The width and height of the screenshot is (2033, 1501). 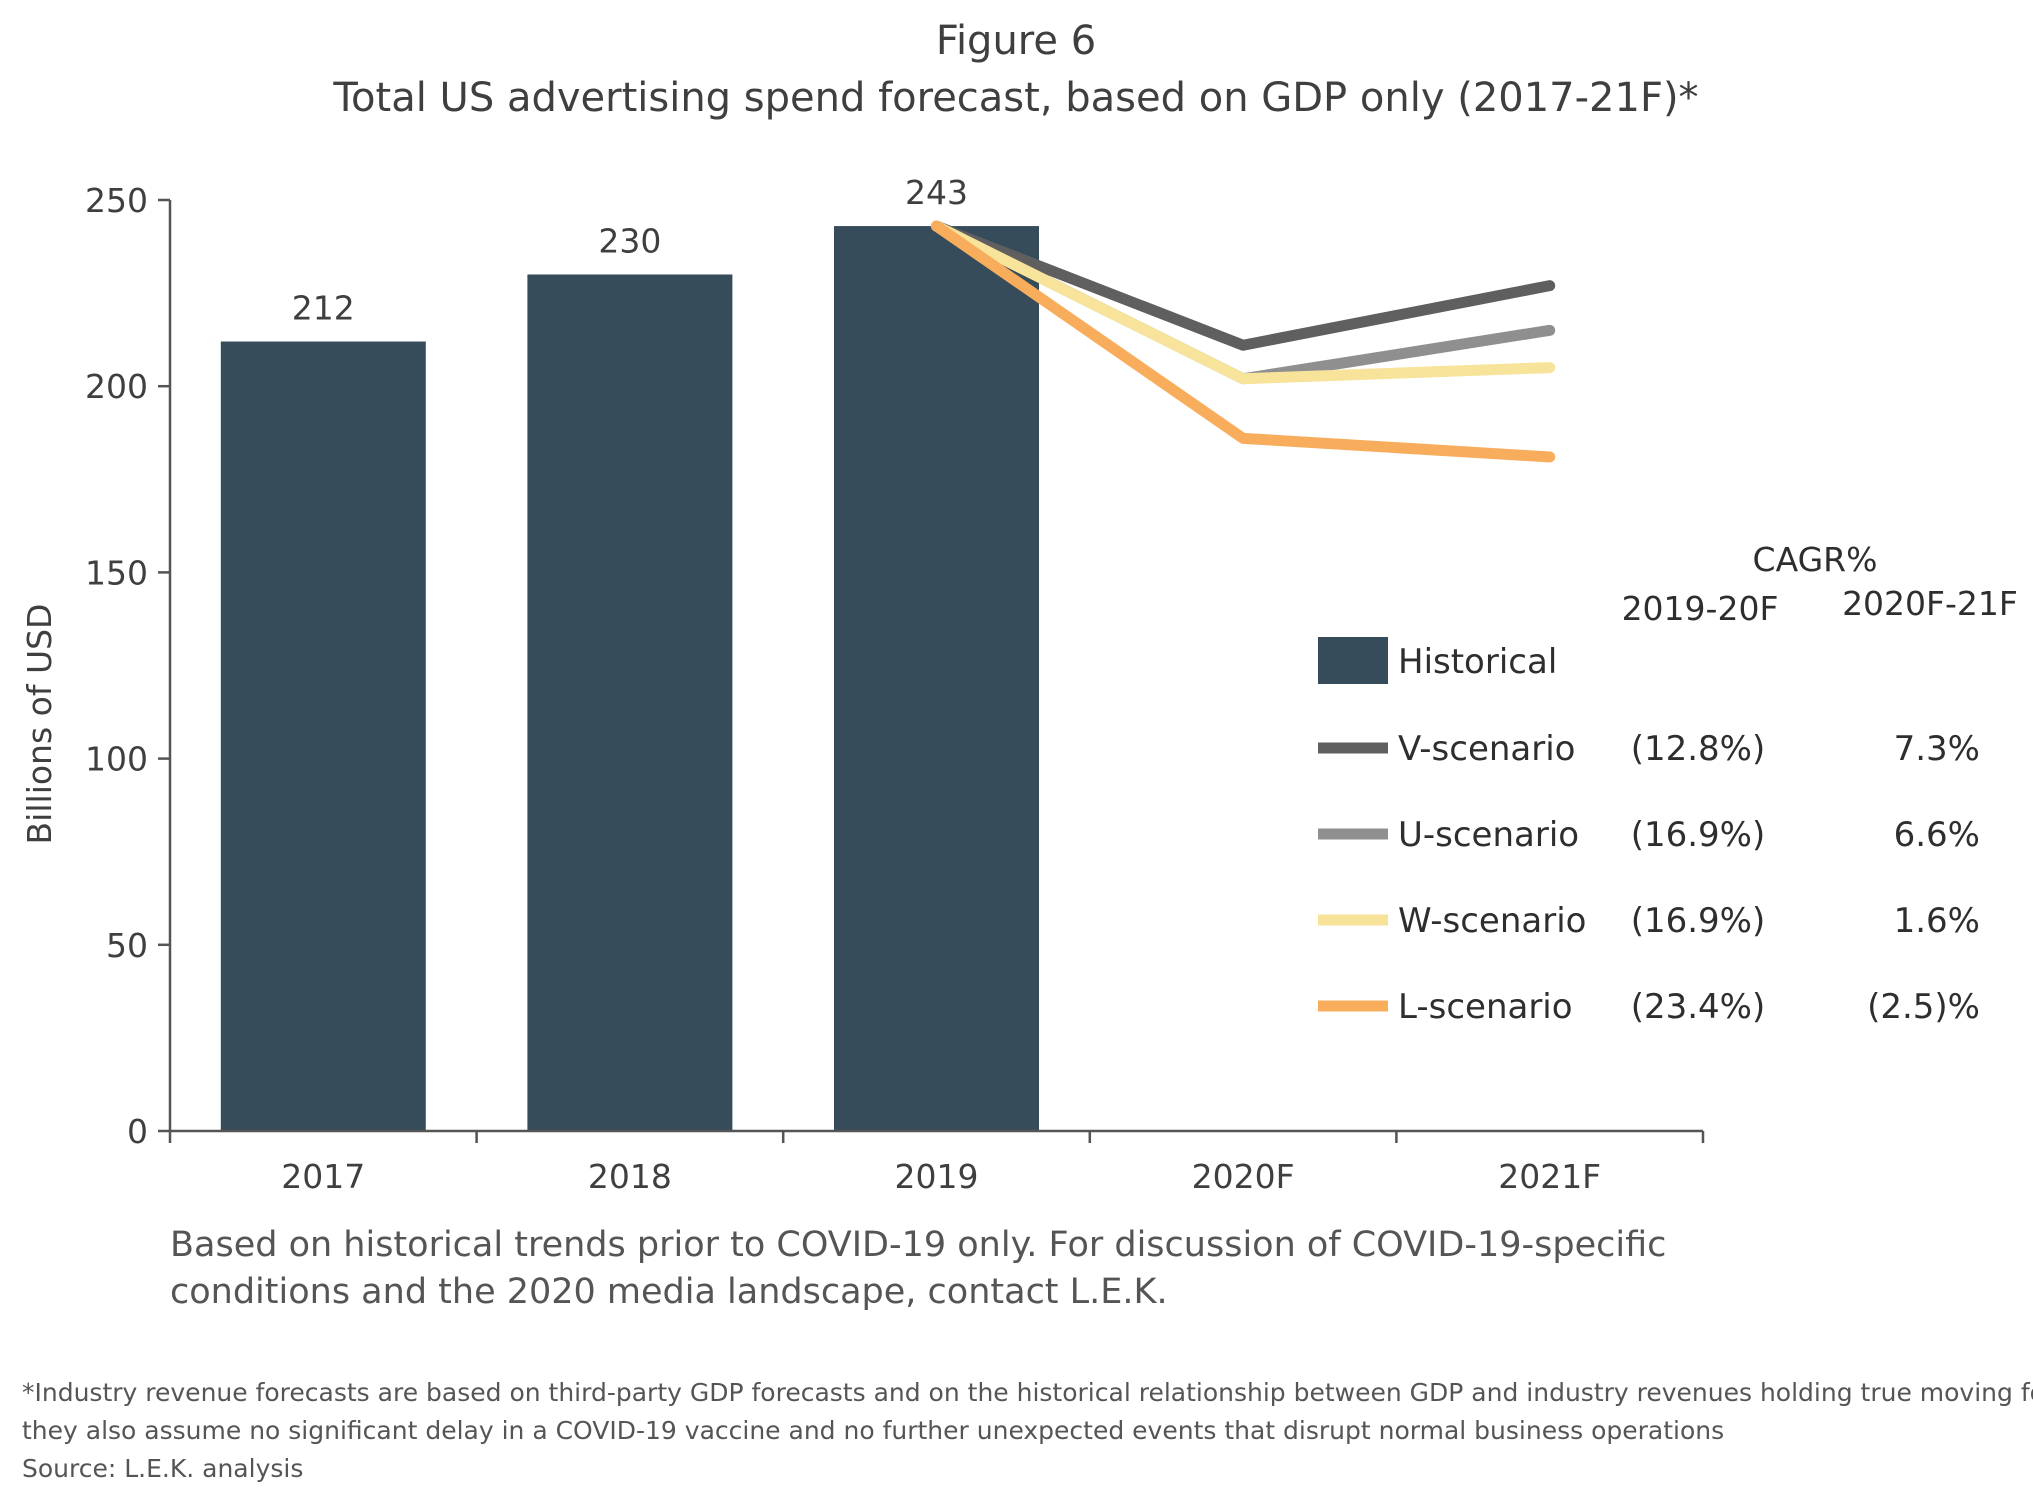 I want to click on bar-label-2018: 230, so click(x=629, y=240).